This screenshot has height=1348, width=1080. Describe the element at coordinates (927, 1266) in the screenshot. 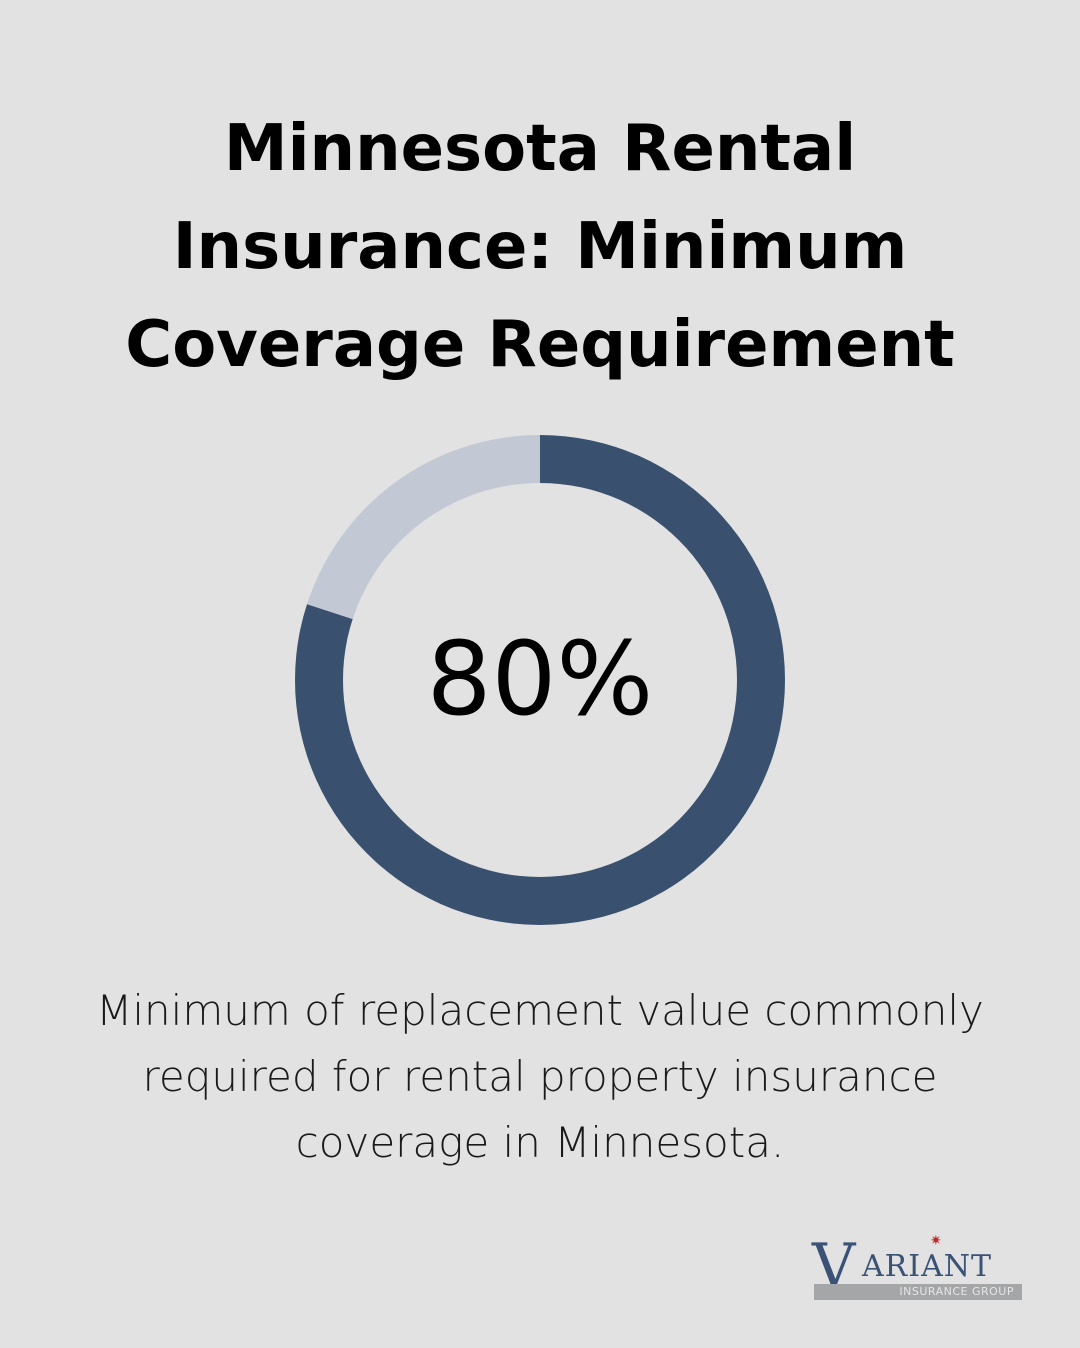

I see `logo-word: ARIANT` at that location.